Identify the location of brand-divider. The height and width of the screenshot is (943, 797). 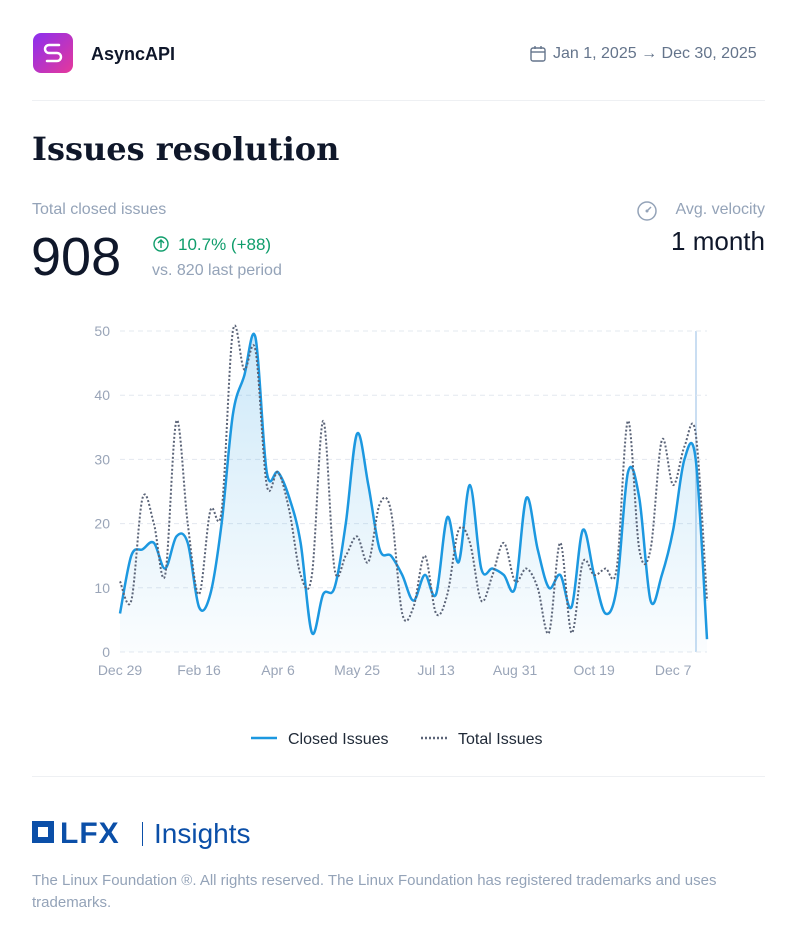
(142, 834).